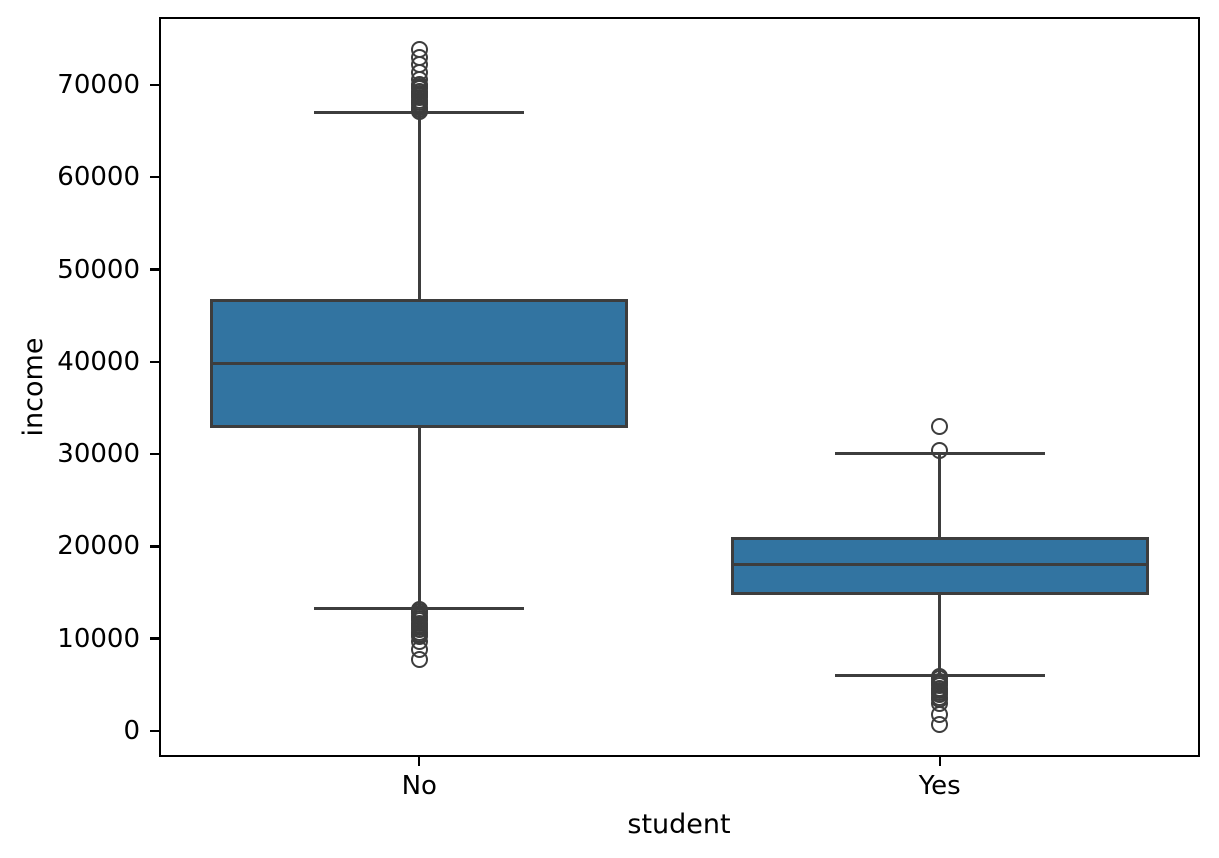  Describe the element at coordinates (98, 361) in the screenshot. I see `y-tick-label: 40000` at that location.